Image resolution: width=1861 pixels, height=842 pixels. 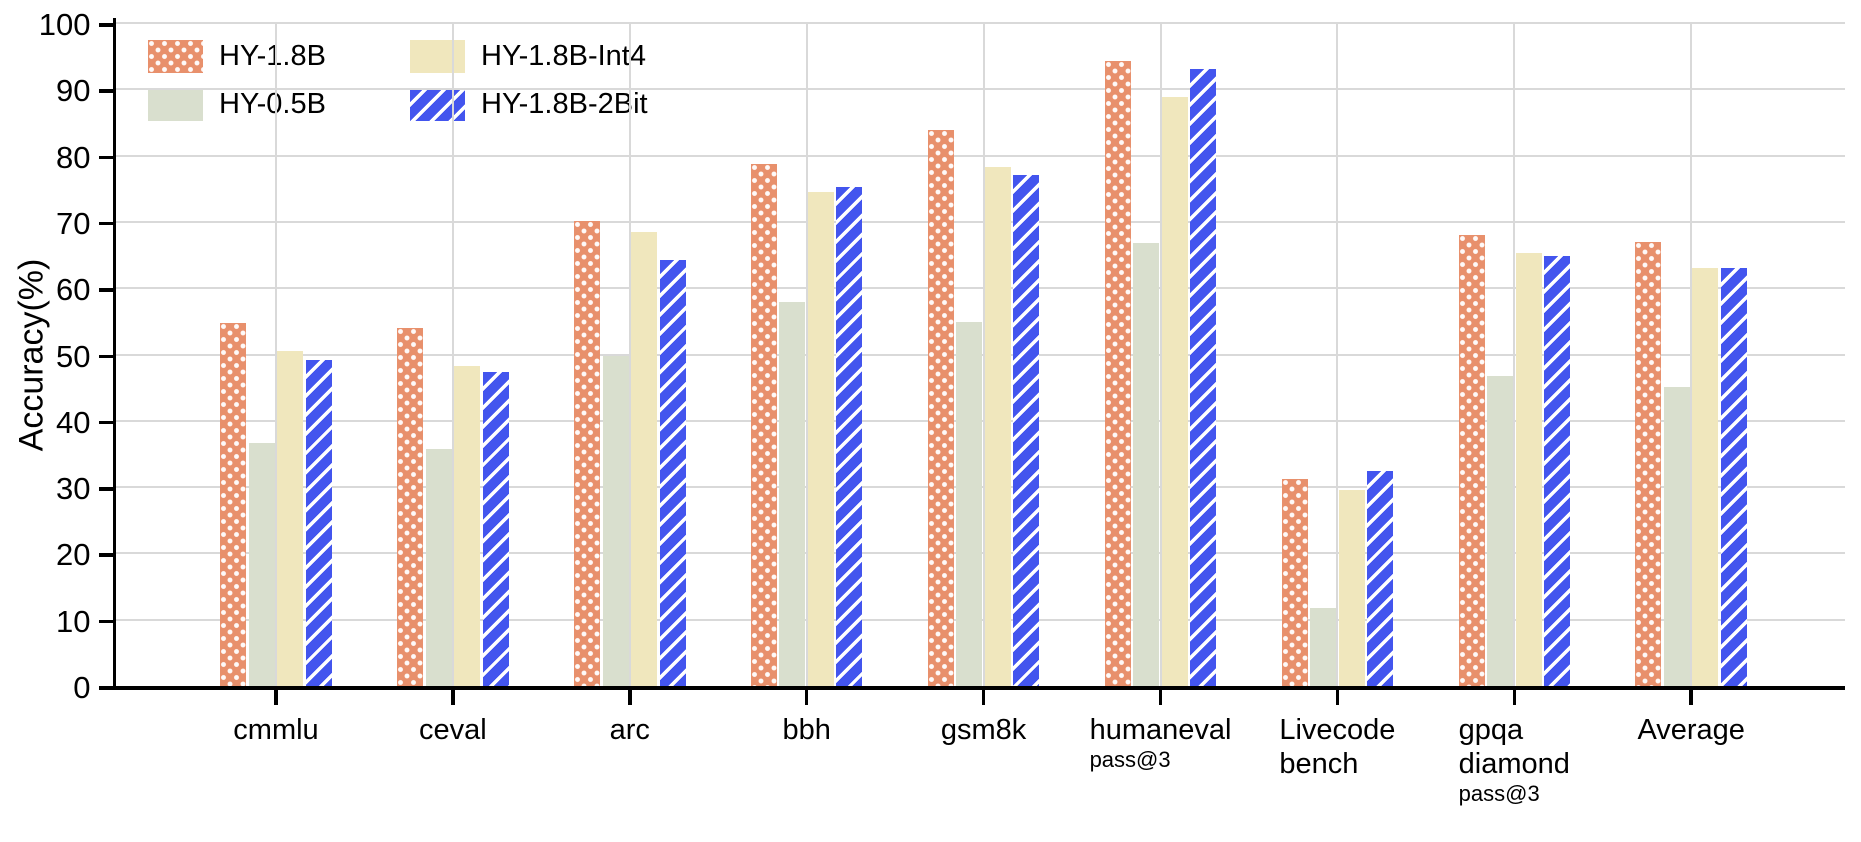 What do you see at coordinates (792, 494) in the screenshot?
I see `bar-hy-0-5b-bbh` at bounding box center [792, 494].